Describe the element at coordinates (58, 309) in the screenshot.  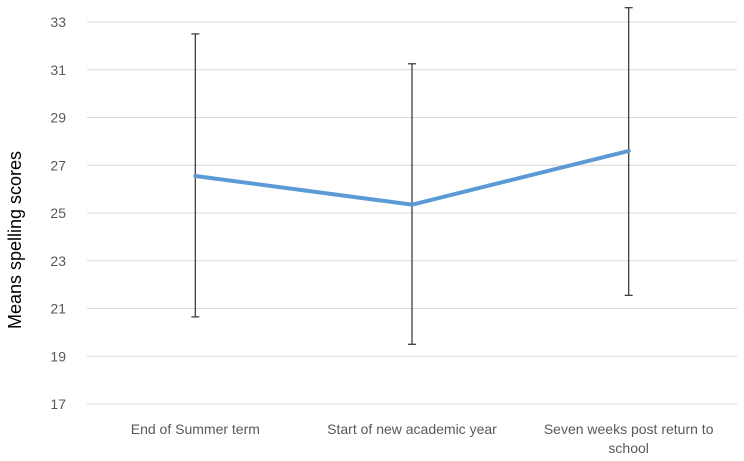
I see `y-tick-label: 21` at that location.